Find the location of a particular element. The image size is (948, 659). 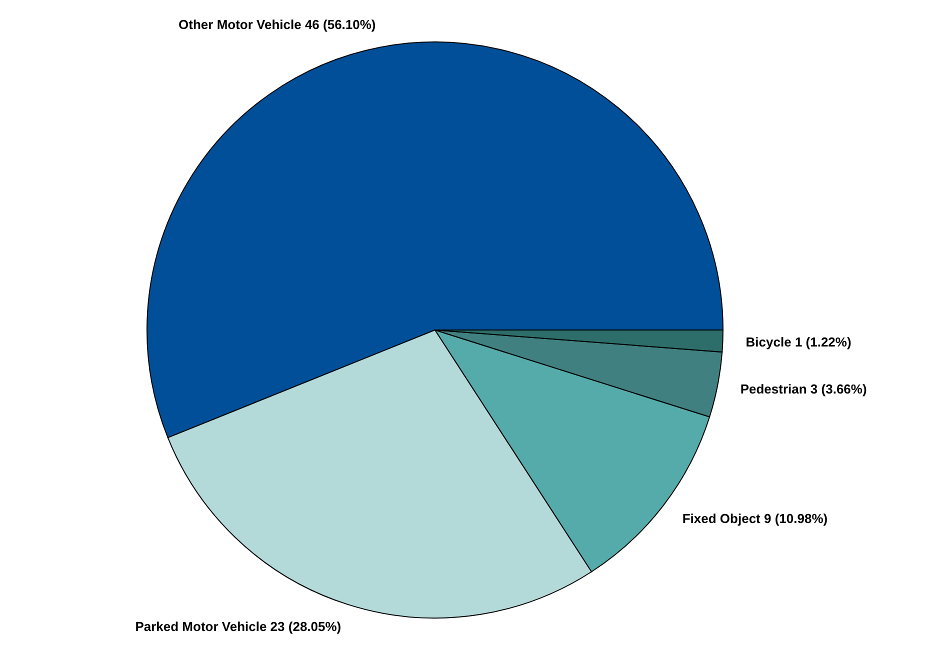

slice-label: Pedestrian 3 (3.66%) is located at coordinates (803, 389).